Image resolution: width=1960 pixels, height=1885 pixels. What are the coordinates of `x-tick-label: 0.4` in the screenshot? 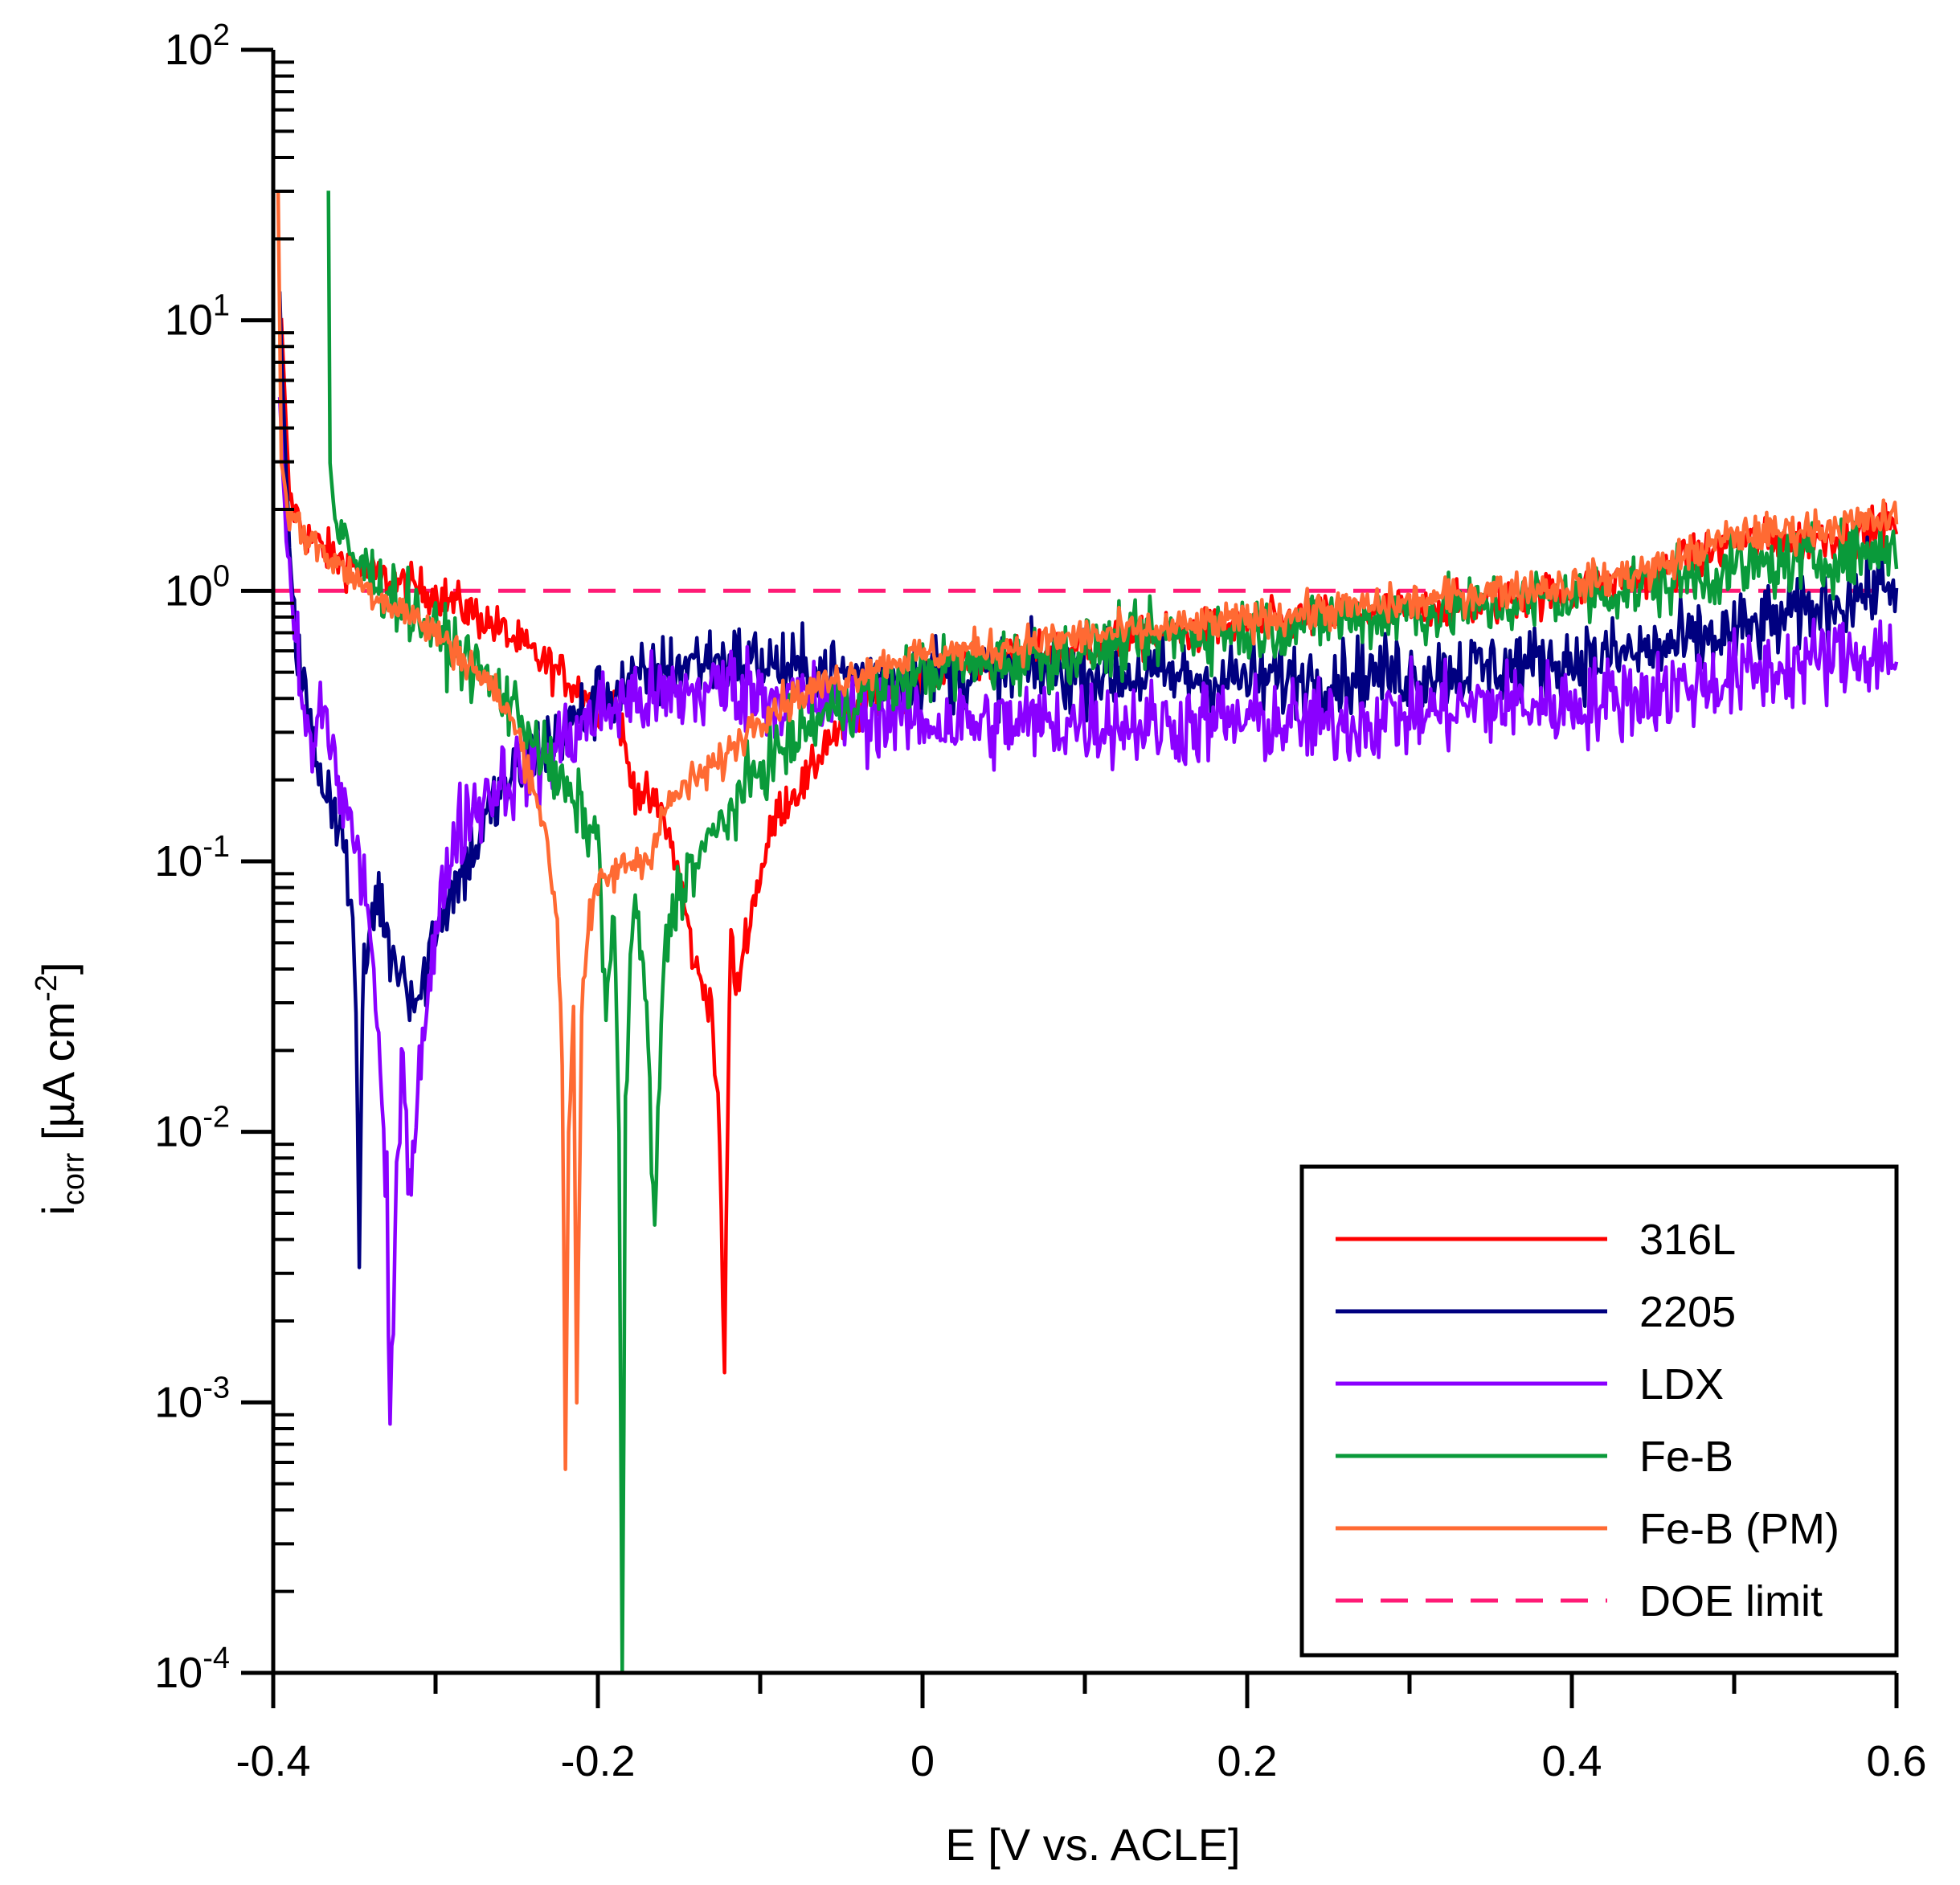 It's located at (1571, 1761).